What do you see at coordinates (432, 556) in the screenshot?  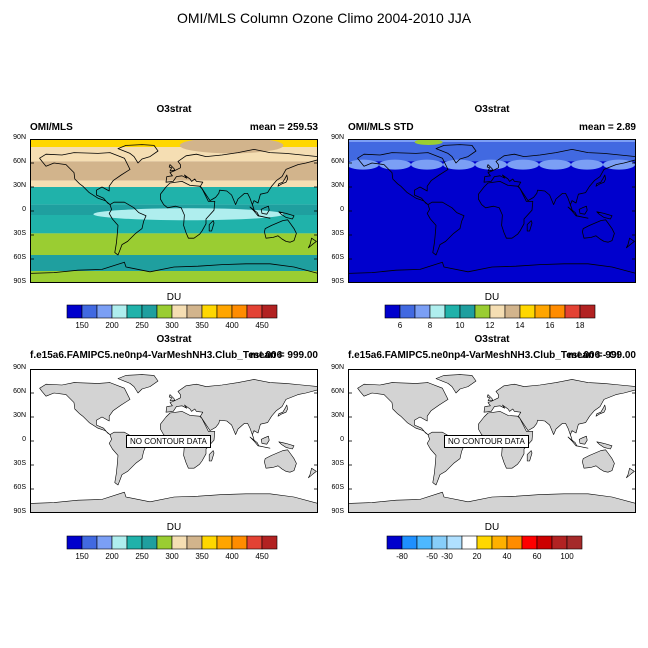 I see `colorbar-tick-label: -50` at bounding box center [432, 556].